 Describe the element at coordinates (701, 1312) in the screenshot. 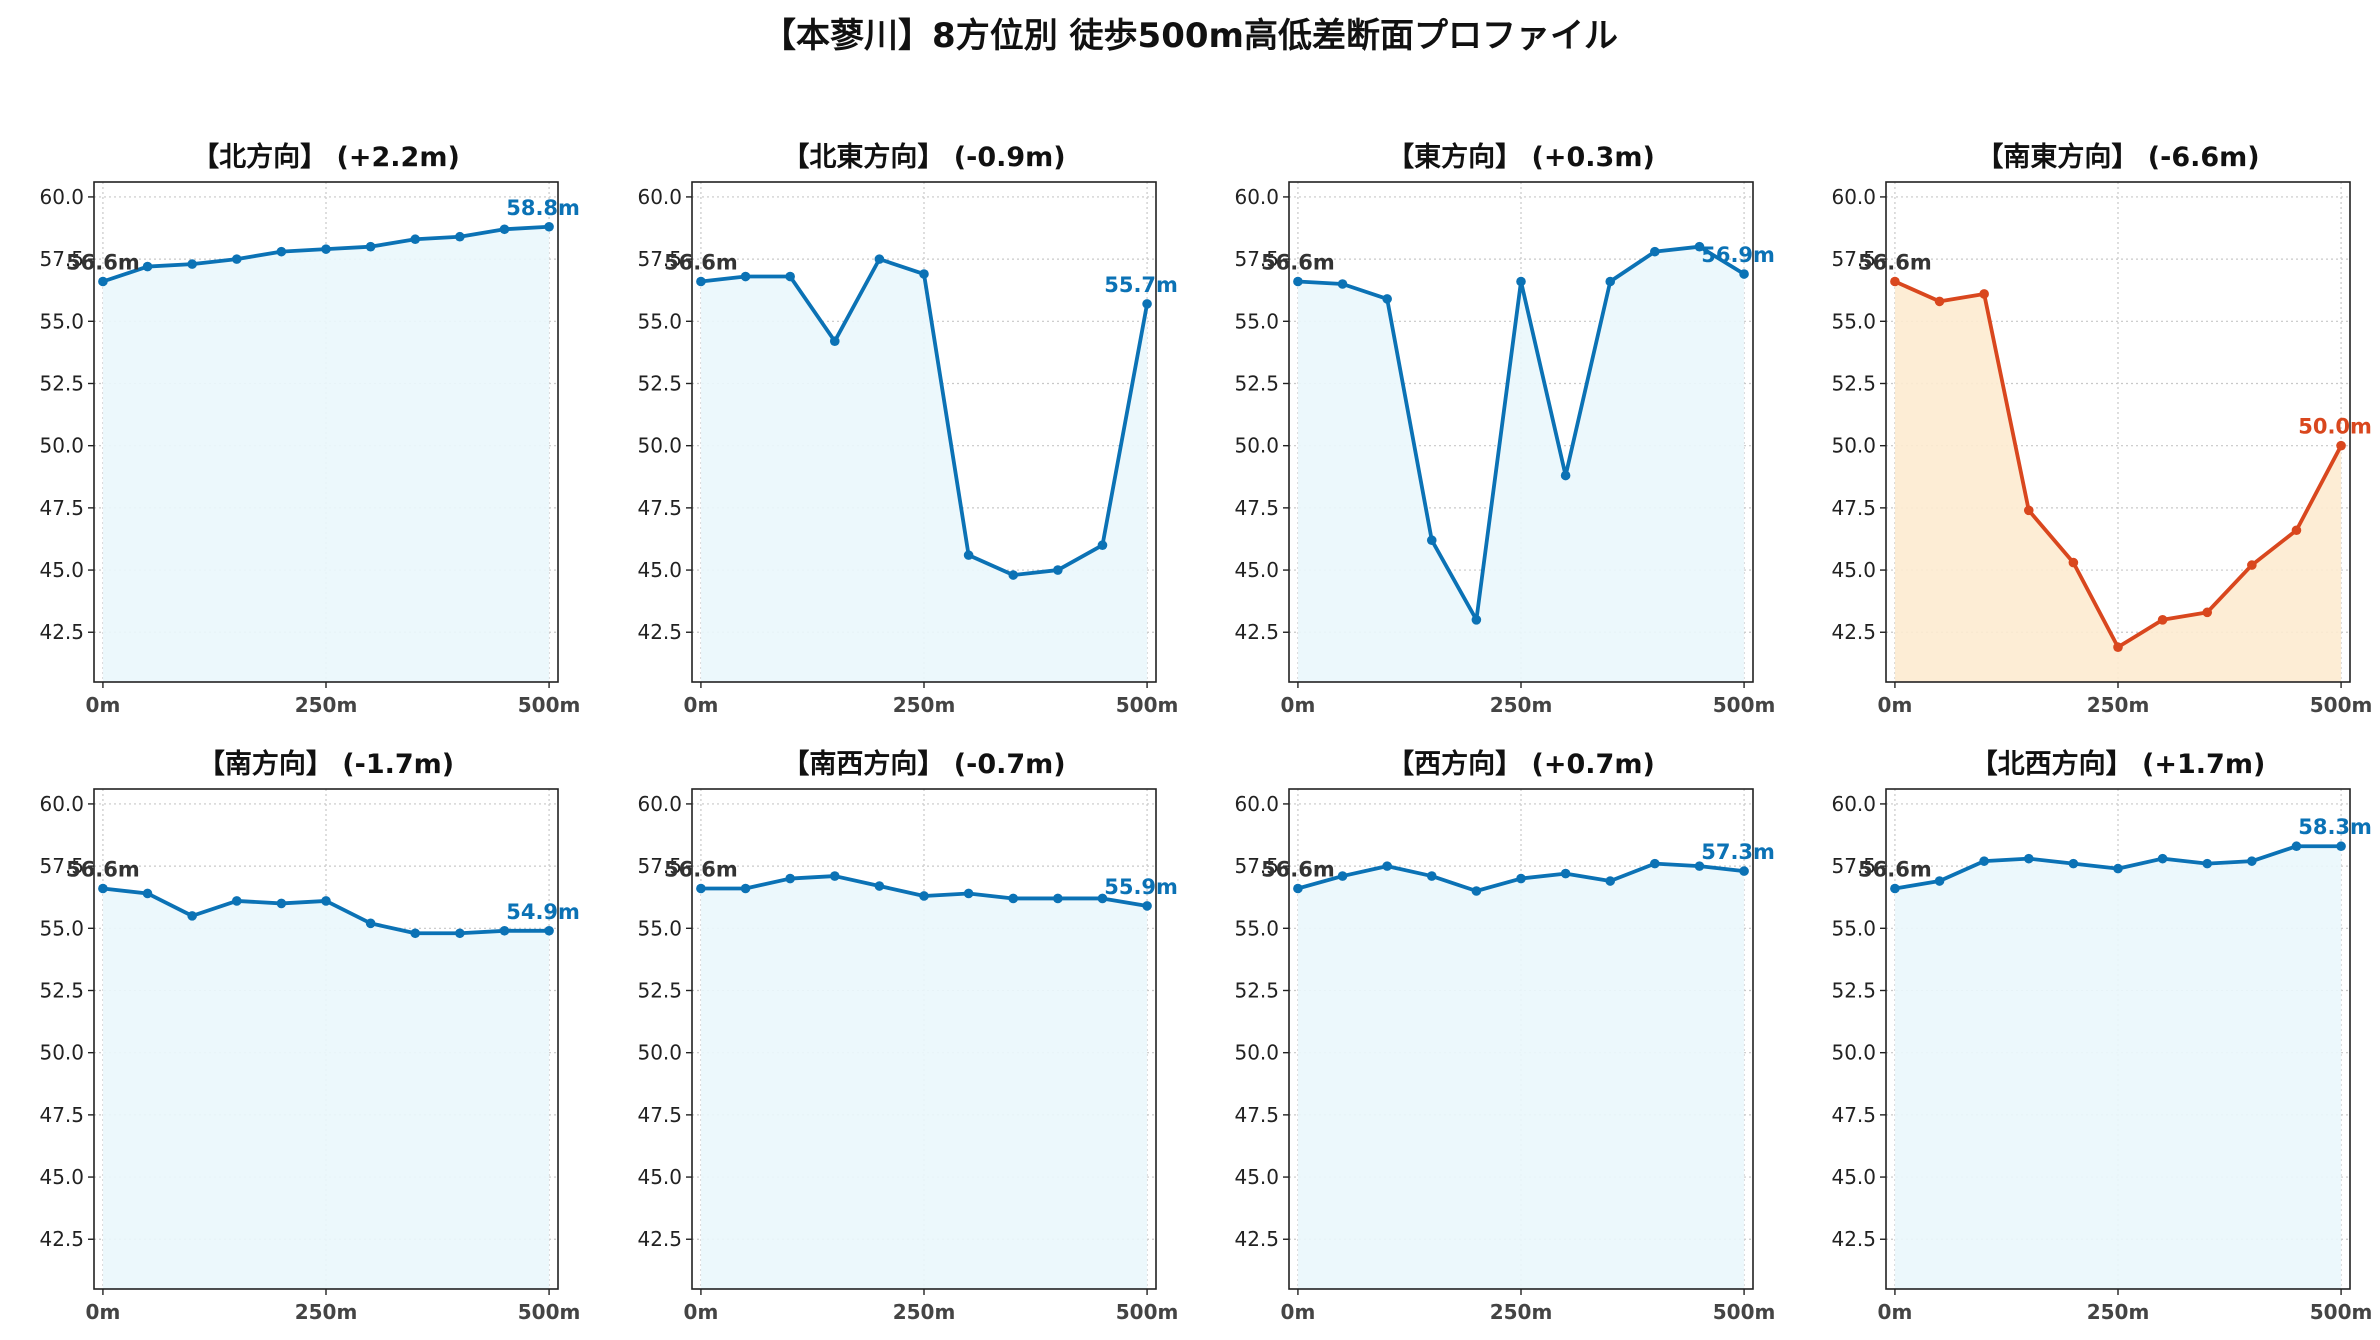

I see `x-tick-label: 0m` at that location.